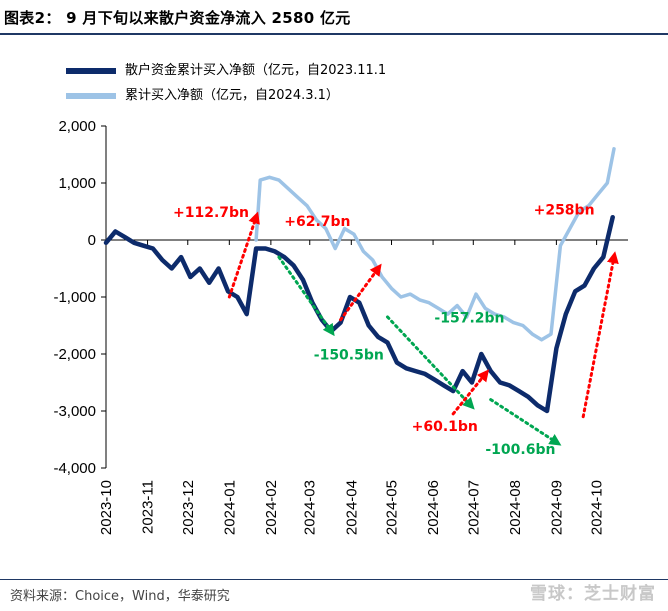 The width and height of the screenshot is (668, 611). What do you see at coordinates (334, 34) in the screenshot?
I see `title-rule` at bounding box center [334, 34].